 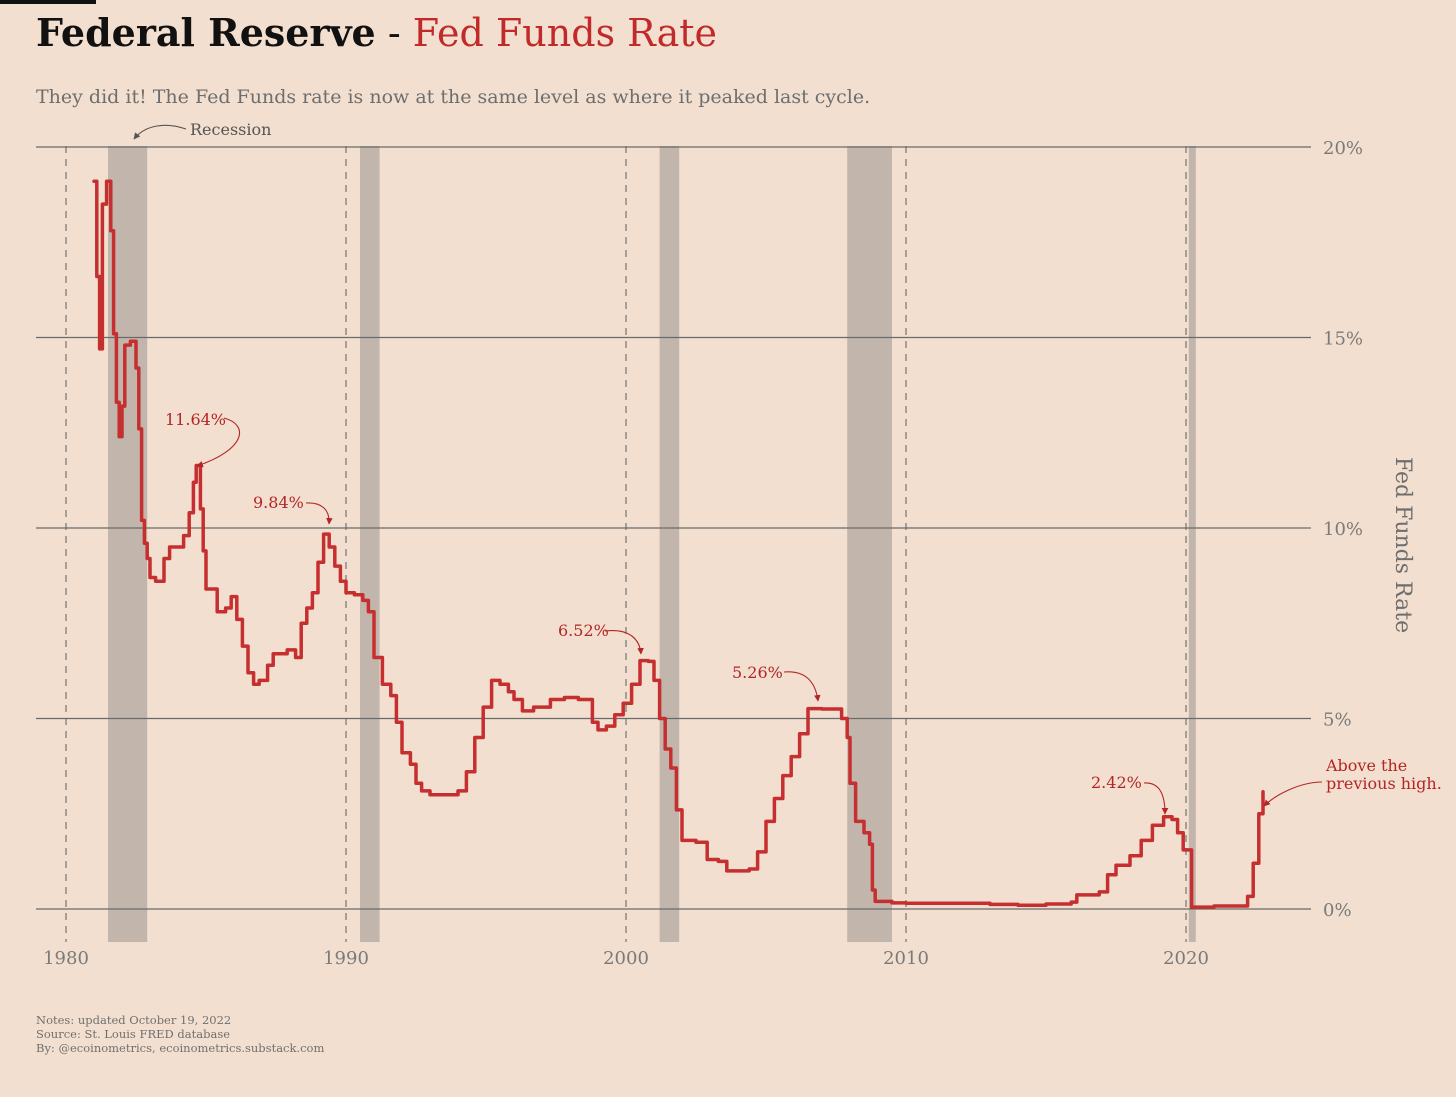 I want to click on notes-updated: Notes: updated October 19, 2022, so click(x=134, y=1020).